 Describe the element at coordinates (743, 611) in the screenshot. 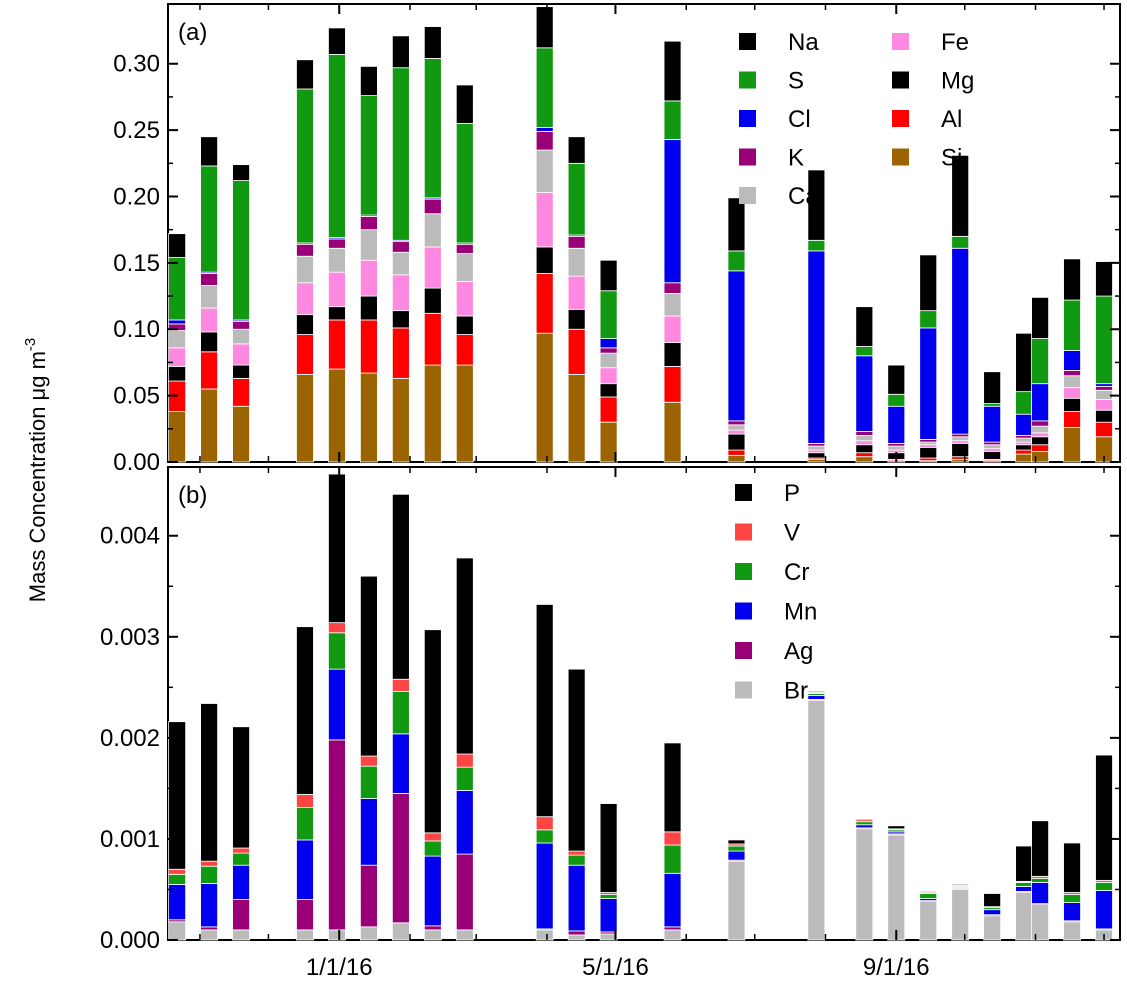

I see `legend-swatch-mn` at that location.